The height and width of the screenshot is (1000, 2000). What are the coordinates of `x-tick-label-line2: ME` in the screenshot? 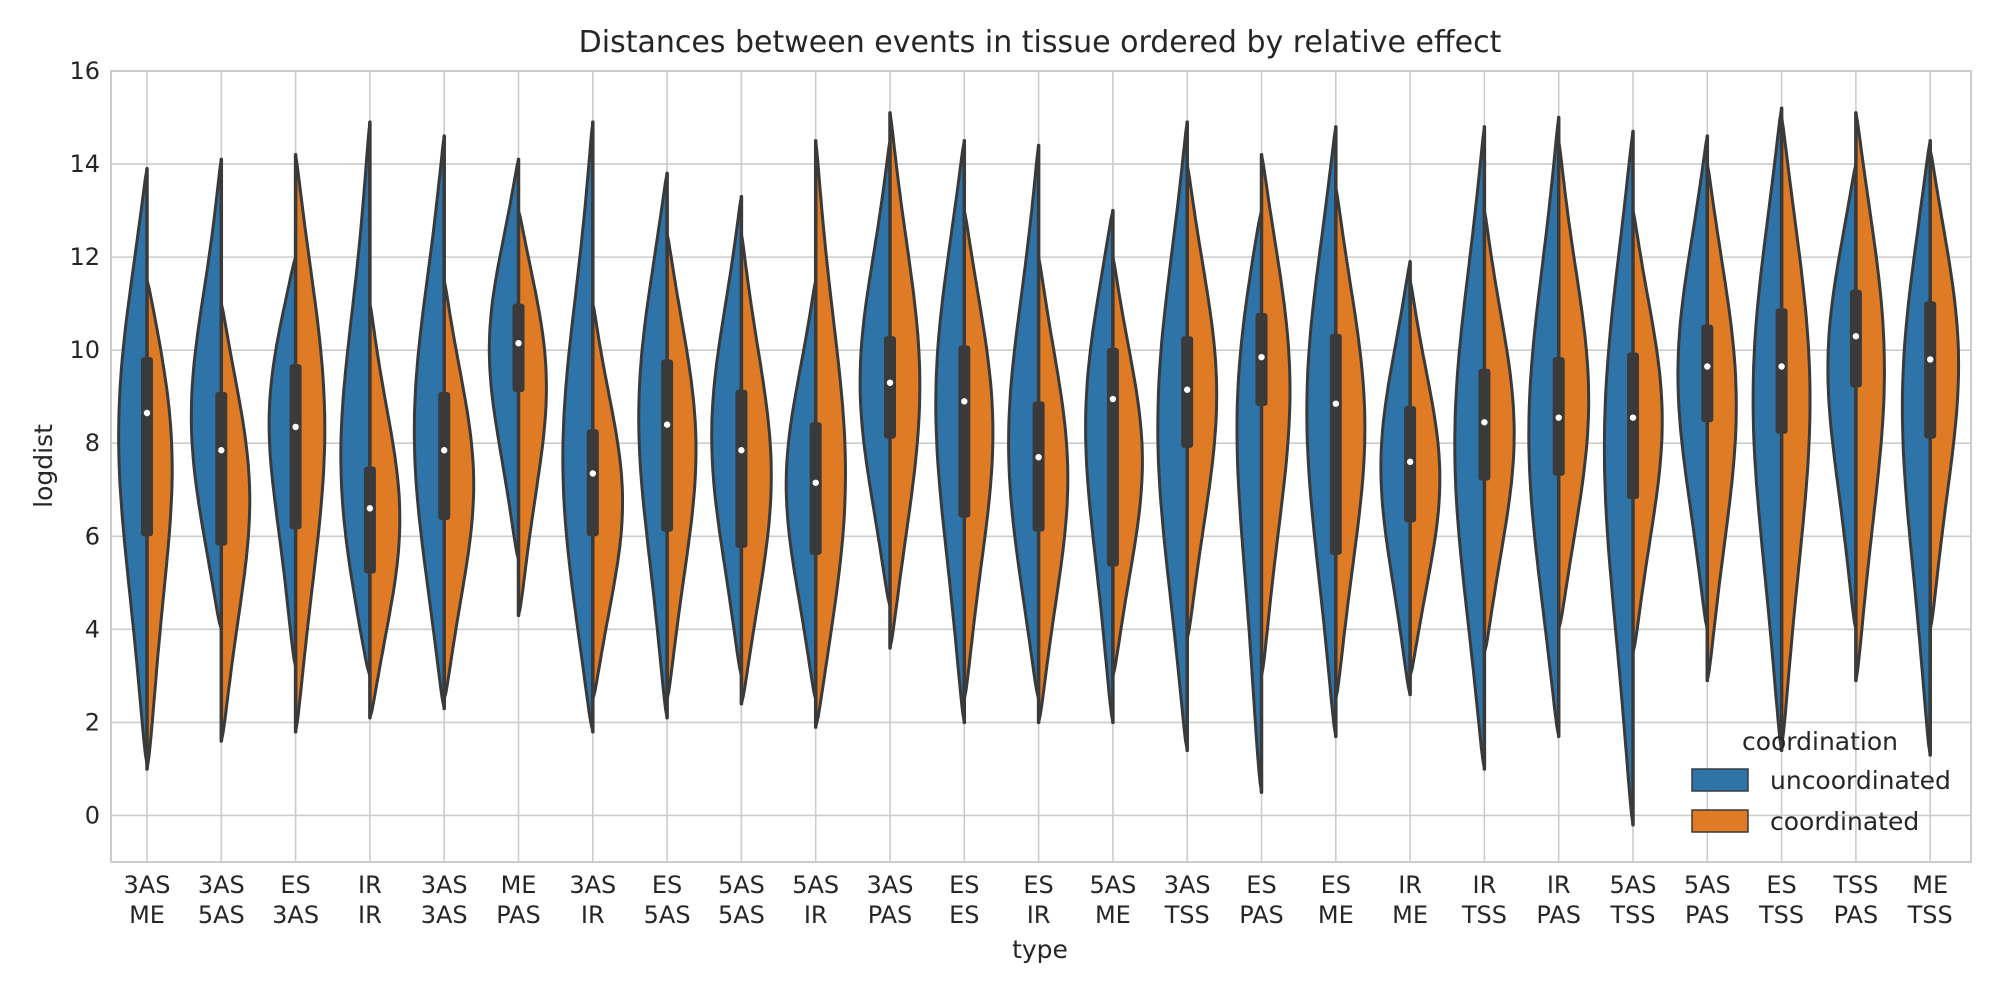 It's located at (1336, 915).